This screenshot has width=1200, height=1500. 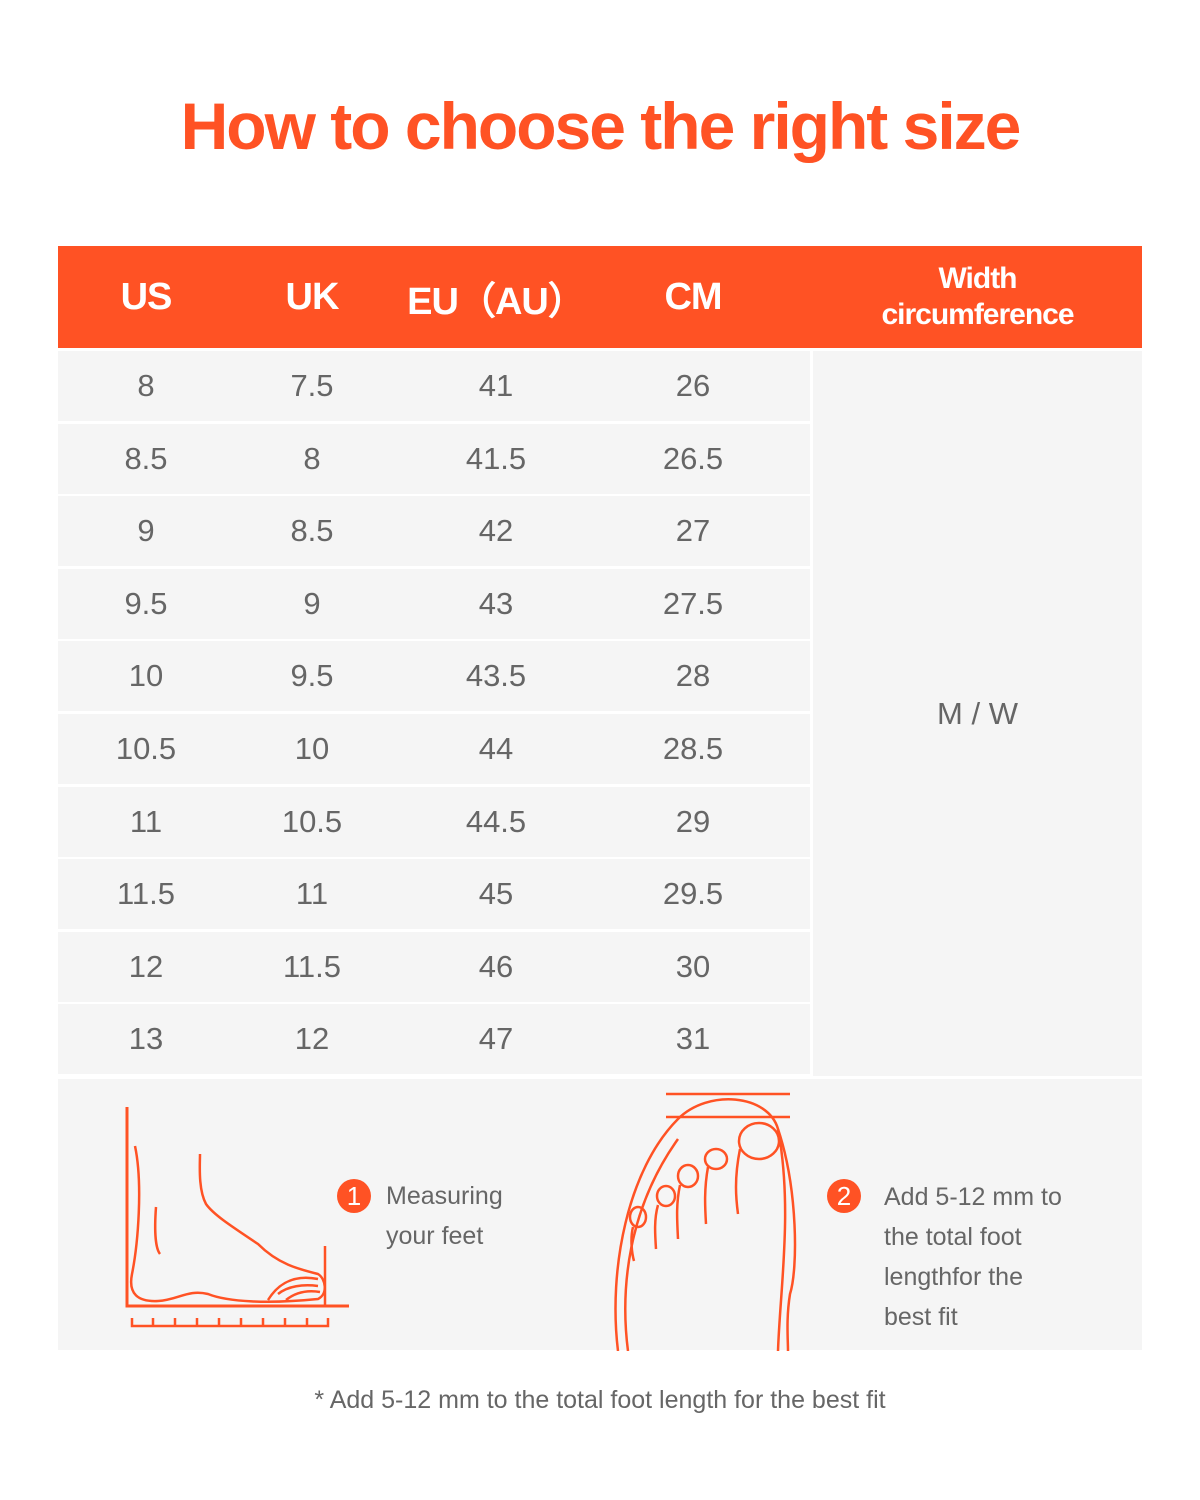 I want to click on foot-top-illustration-icon, so click(x=705, y=1221).